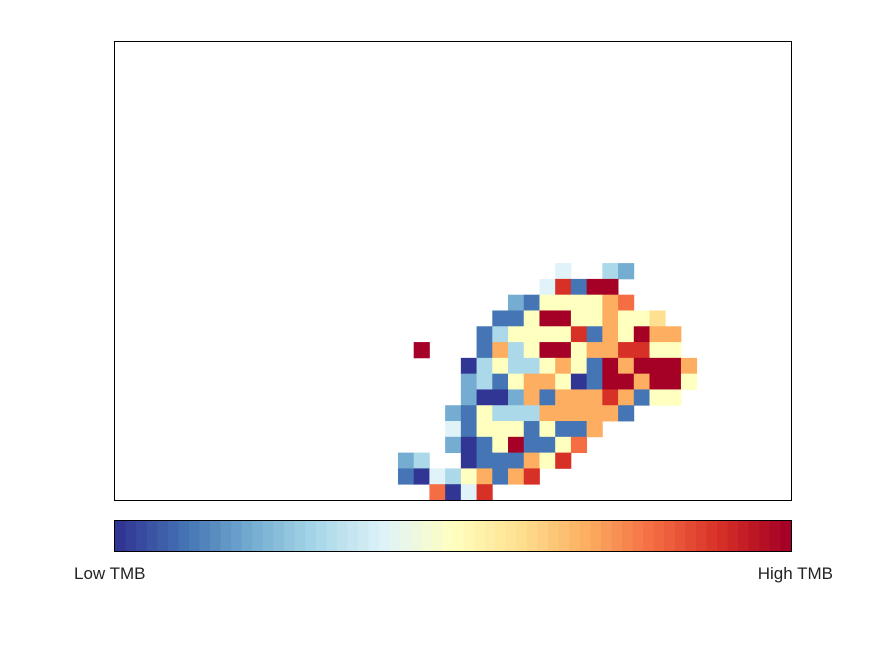 The height and width of the screenshot is (656, 875). I want to click on colorbar-frame, so click(453, 536).